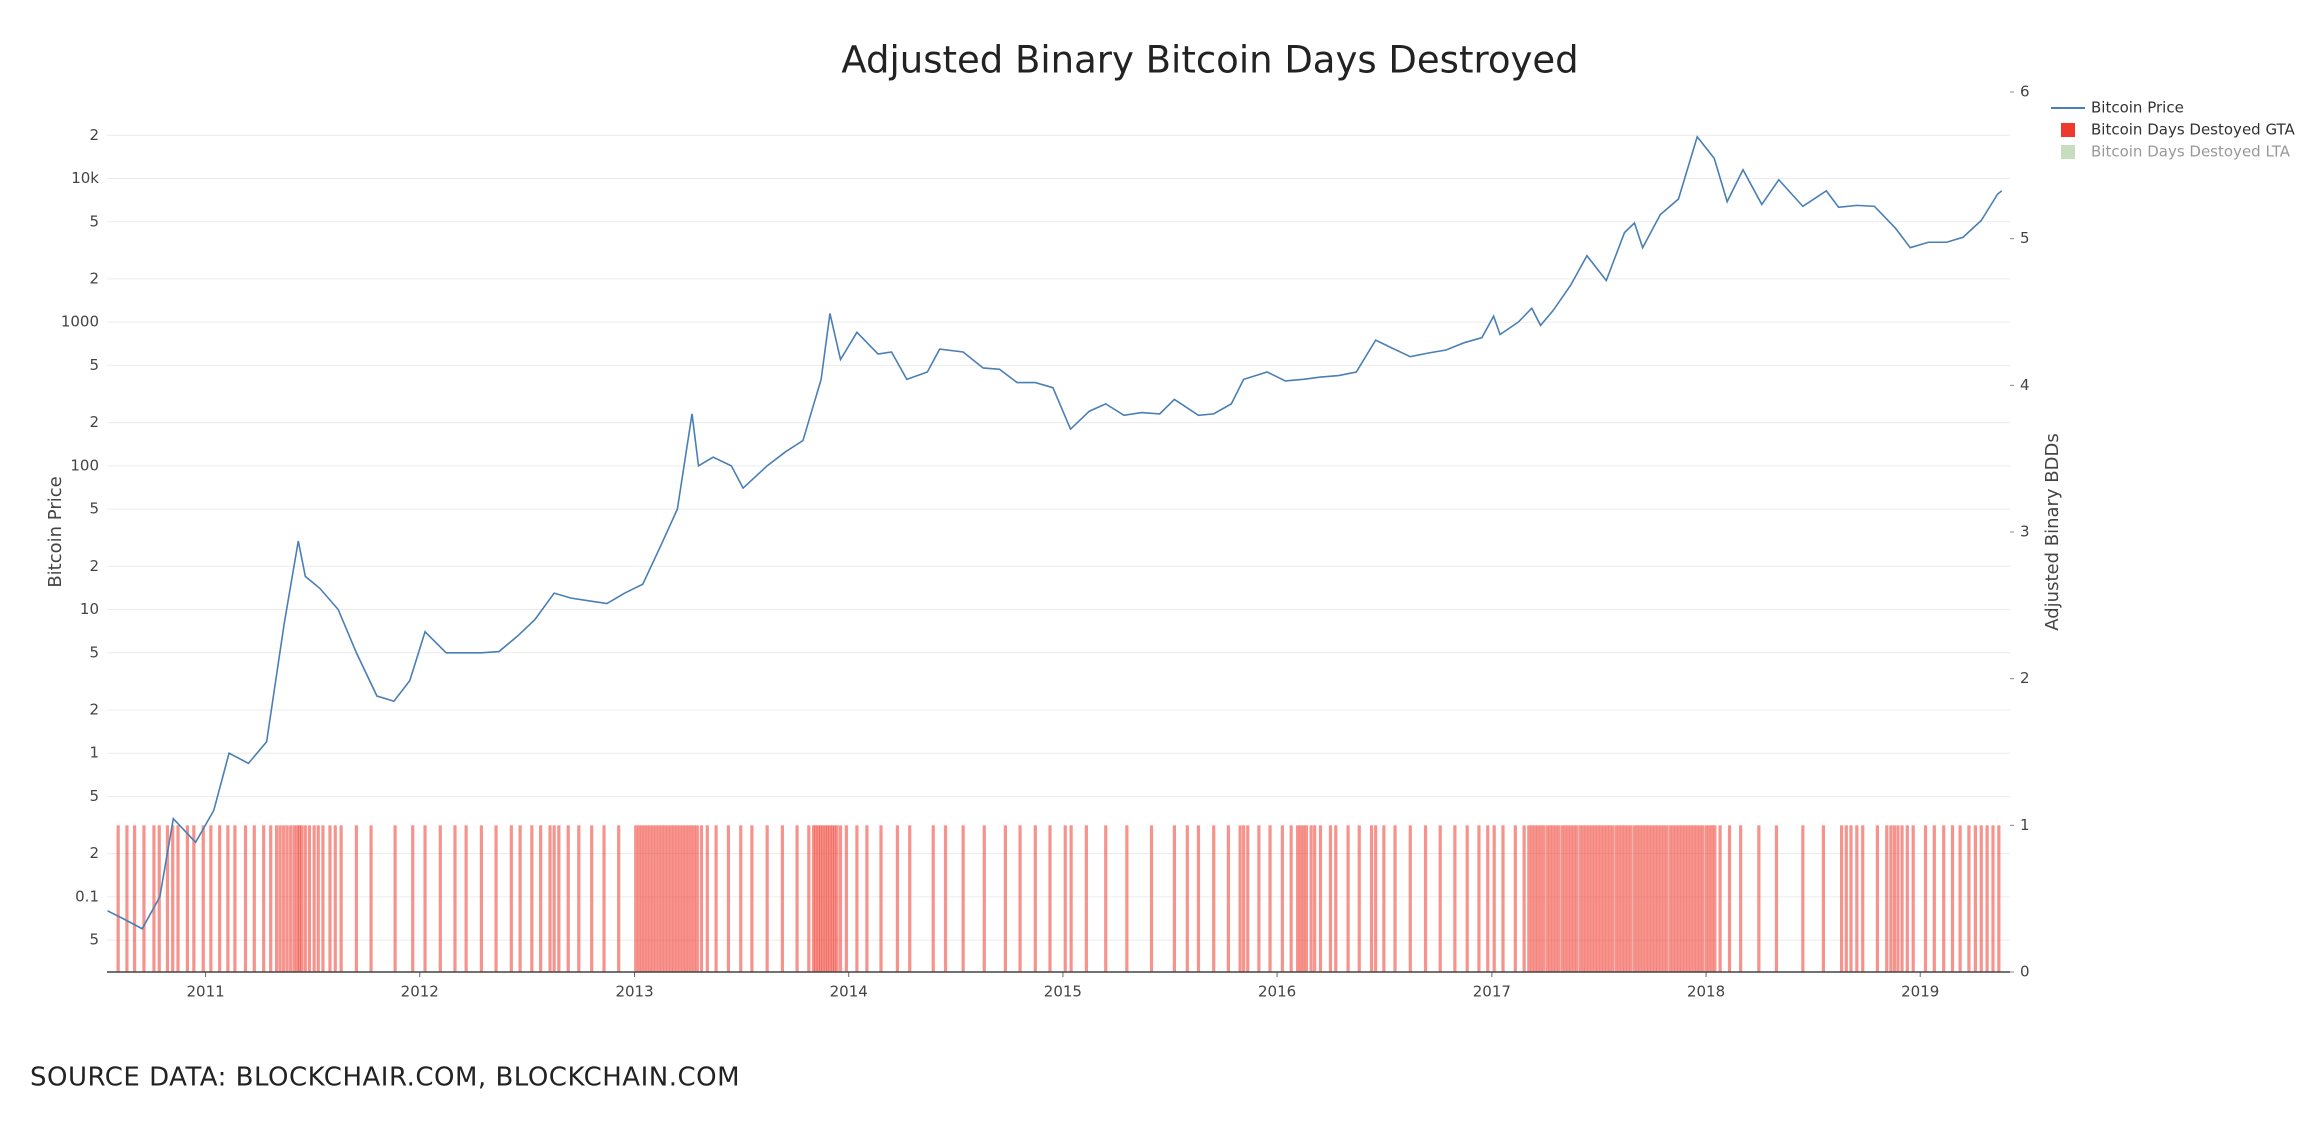  What do you see at coordinates (849, 992) in the screenshot?
I see `x-tick-label: 2014` at bounding box center [849, 992].